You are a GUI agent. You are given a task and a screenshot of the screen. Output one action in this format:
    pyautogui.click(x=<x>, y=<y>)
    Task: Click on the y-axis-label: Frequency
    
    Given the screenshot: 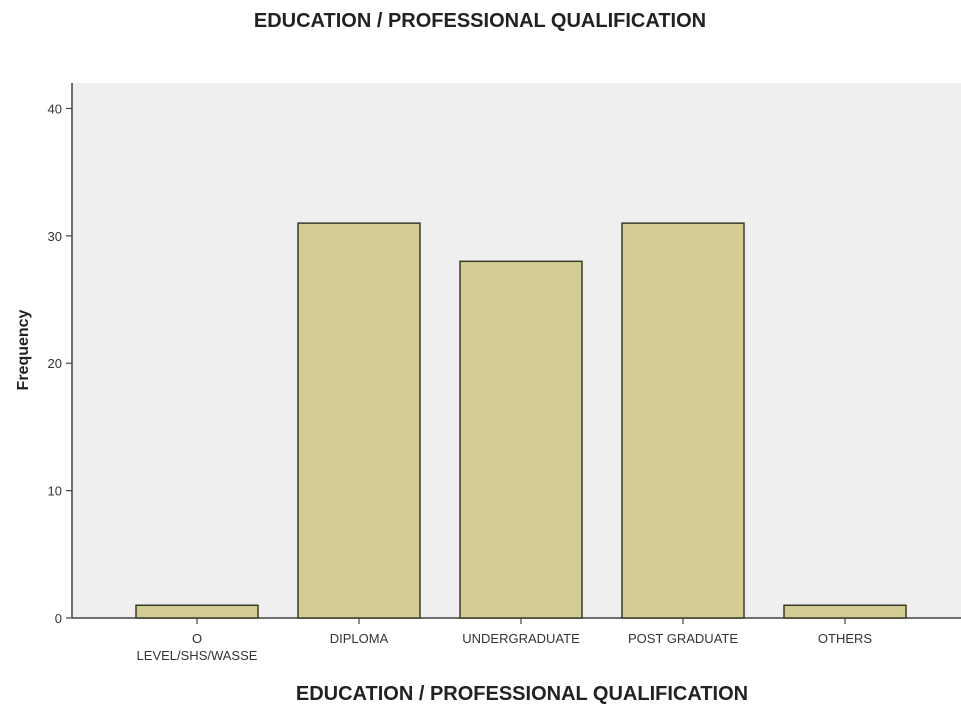 What is the action you would take?
    pyautogui.click(x=23, y=349)
    